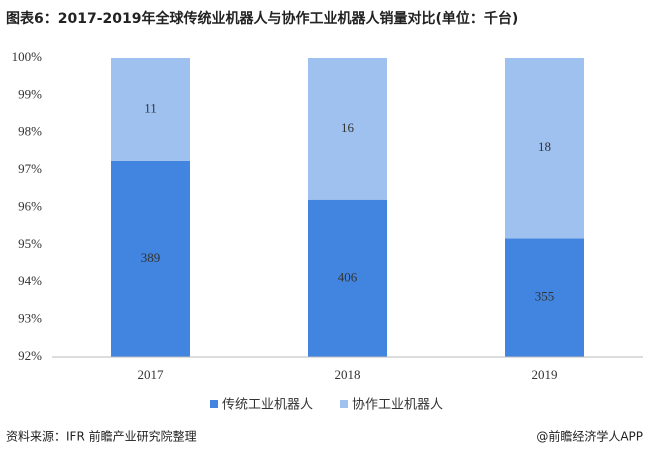 Image resolution: width=649 pixels, height=456 pixels. I want to click on x-tick-label: 2019, so click(545, 374).